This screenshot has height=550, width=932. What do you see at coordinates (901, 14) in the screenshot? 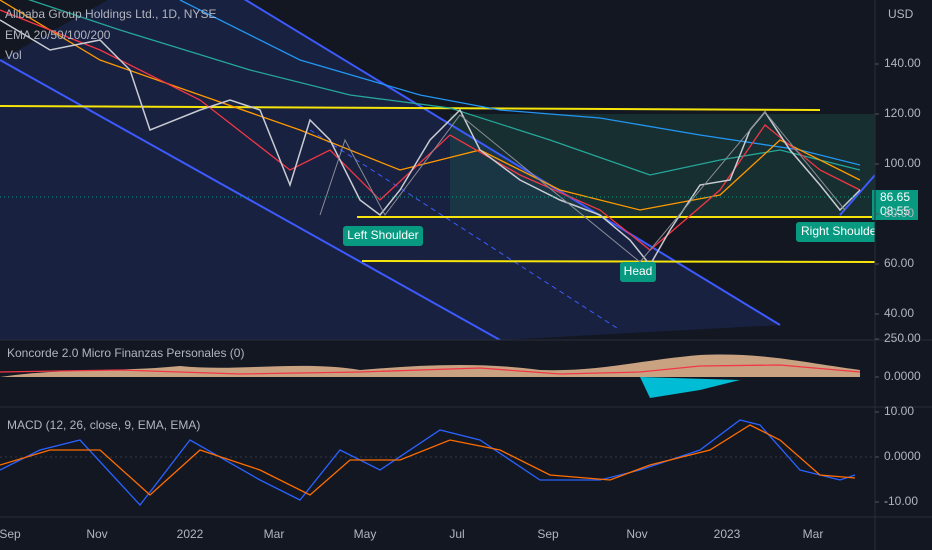
I see `currency: USD` at bounding box center [901, 14].